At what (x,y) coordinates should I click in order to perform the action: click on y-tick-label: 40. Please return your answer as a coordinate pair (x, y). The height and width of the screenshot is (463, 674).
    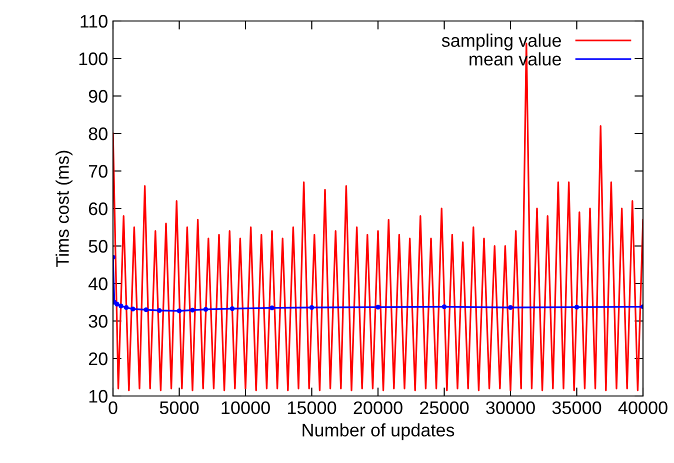
    Looking at the image, I should click on (98, 283).